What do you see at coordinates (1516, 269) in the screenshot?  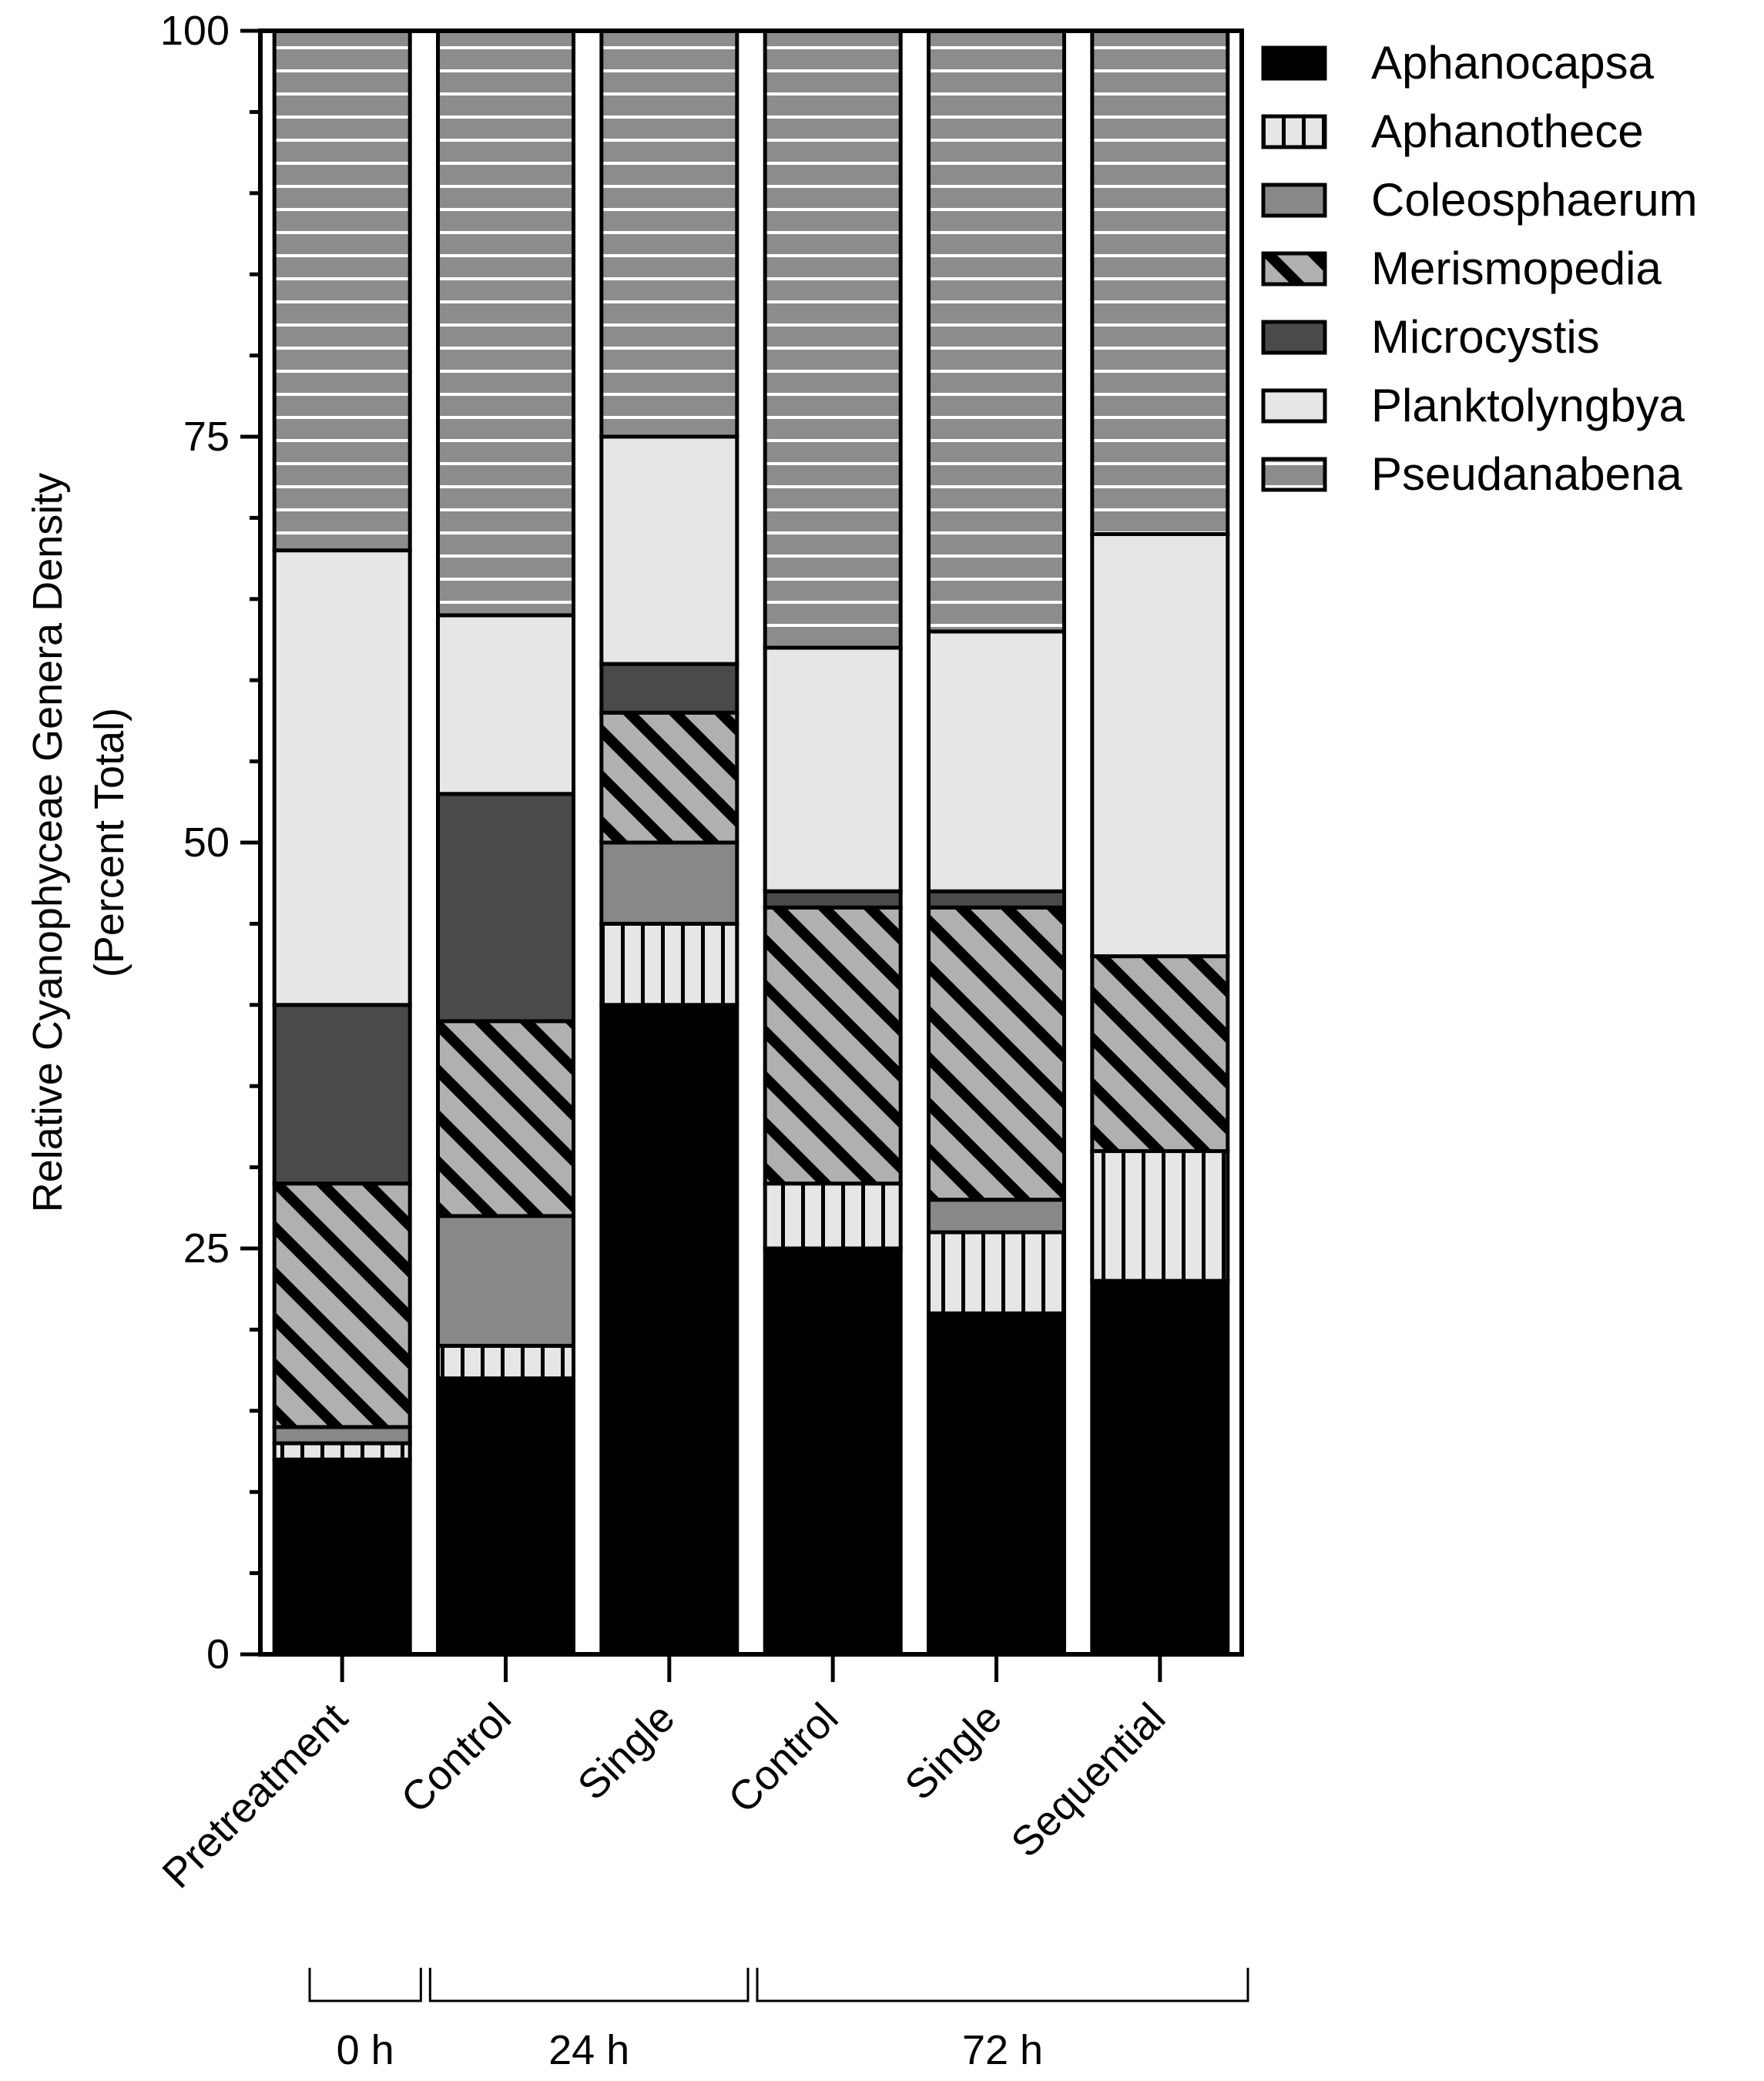 I see `legend-label-merismopedia: Merismopedia` at bounding box center [1516, 269].